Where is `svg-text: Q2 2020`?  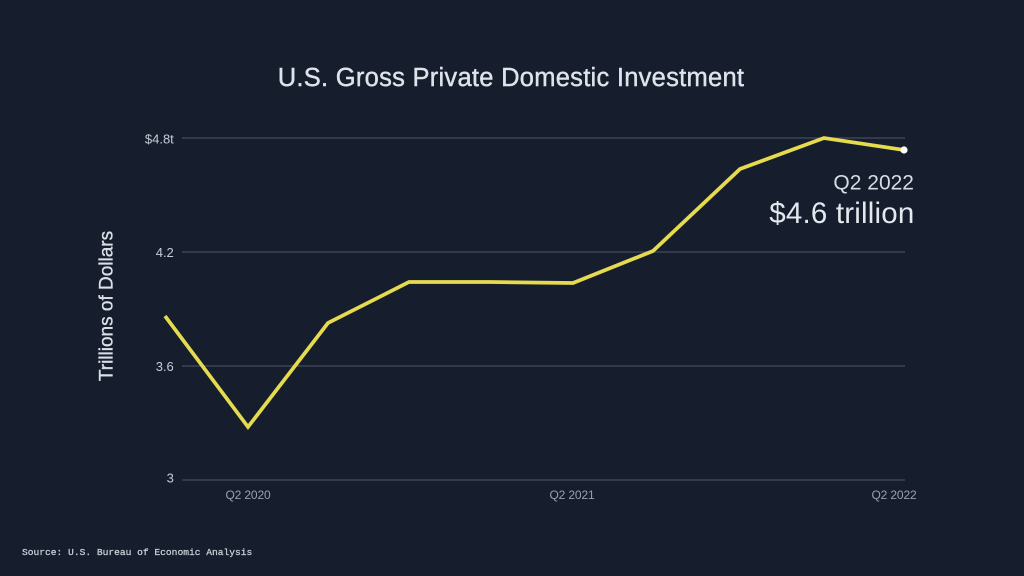
svg-text: Q2 2020 is located at coordinates (248, 495).